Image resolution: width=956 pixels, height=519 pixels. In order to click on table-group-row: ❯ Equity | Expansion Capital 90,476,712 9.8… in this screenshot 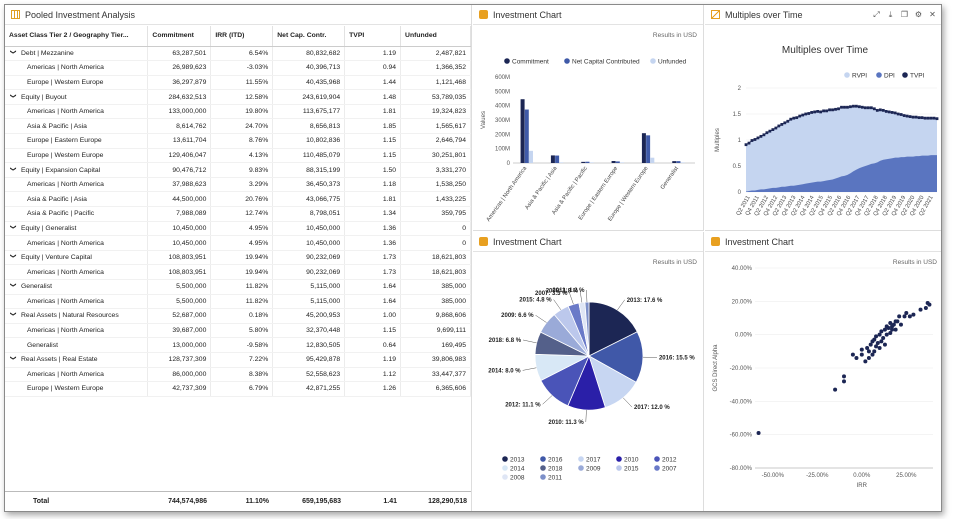, I will do `click(238, 170)`.